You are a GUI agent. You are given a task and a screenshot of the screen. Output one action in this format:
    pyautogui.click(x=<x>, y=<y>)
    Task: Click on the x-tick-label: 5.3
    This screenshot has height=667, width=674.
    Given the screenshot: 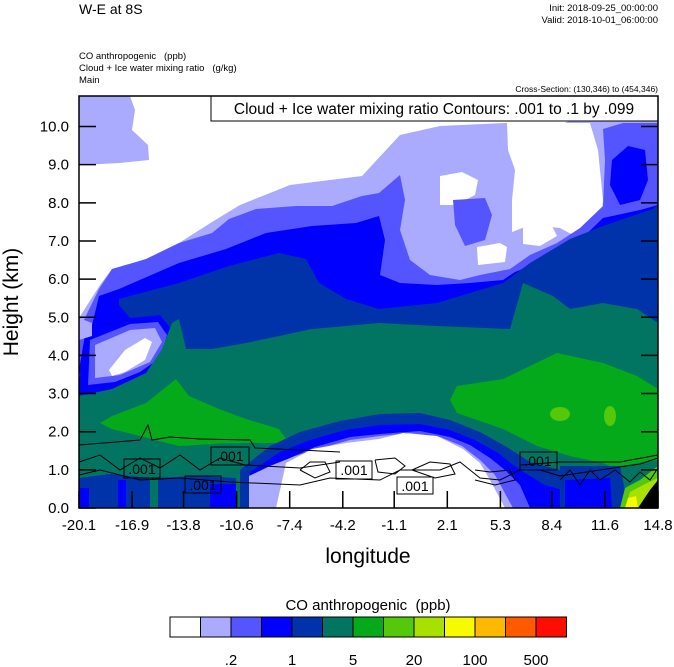 What is the action you would take?
    pyautogui.click(x=500, y=525)
    